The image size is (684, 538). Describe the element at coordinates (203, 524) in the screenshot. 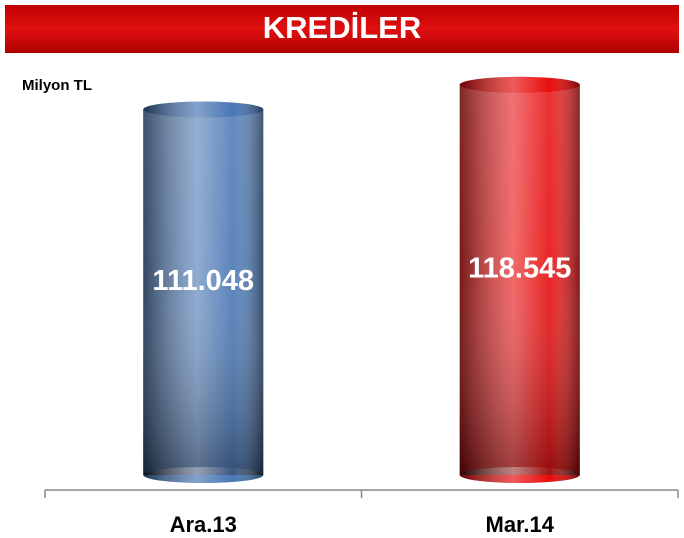

I see `x-tick-label: Ara.13` at that location.